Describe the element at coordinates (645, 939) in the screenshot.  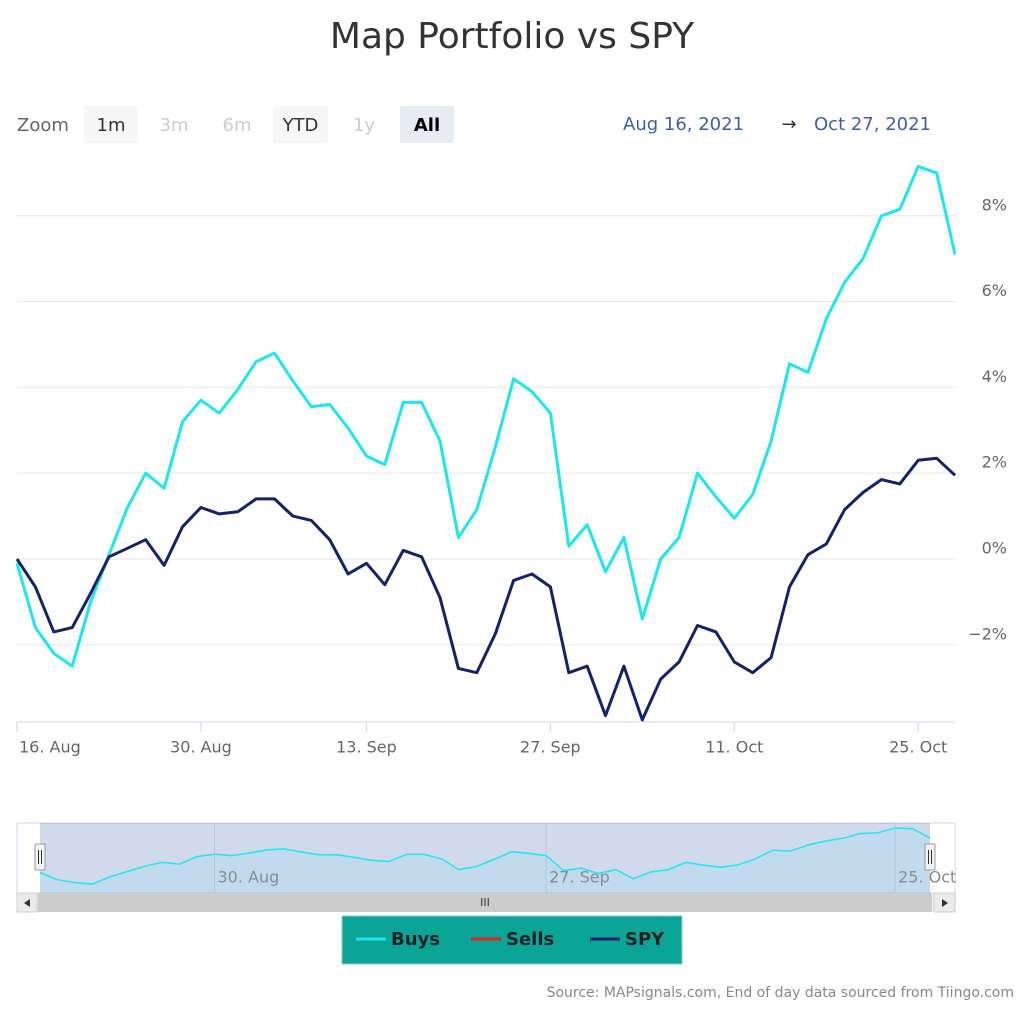
I see `legend-label: SPY` at that location.